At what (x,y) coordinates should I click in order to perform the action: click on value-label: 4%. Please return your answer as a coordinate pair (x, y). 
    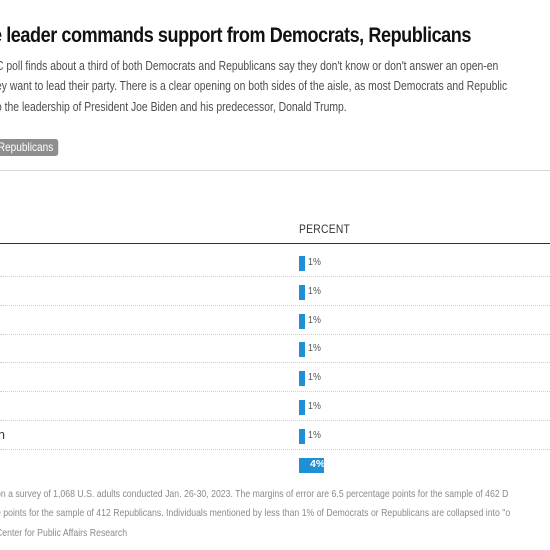
    Looking at the image, I should click on (318, 463).